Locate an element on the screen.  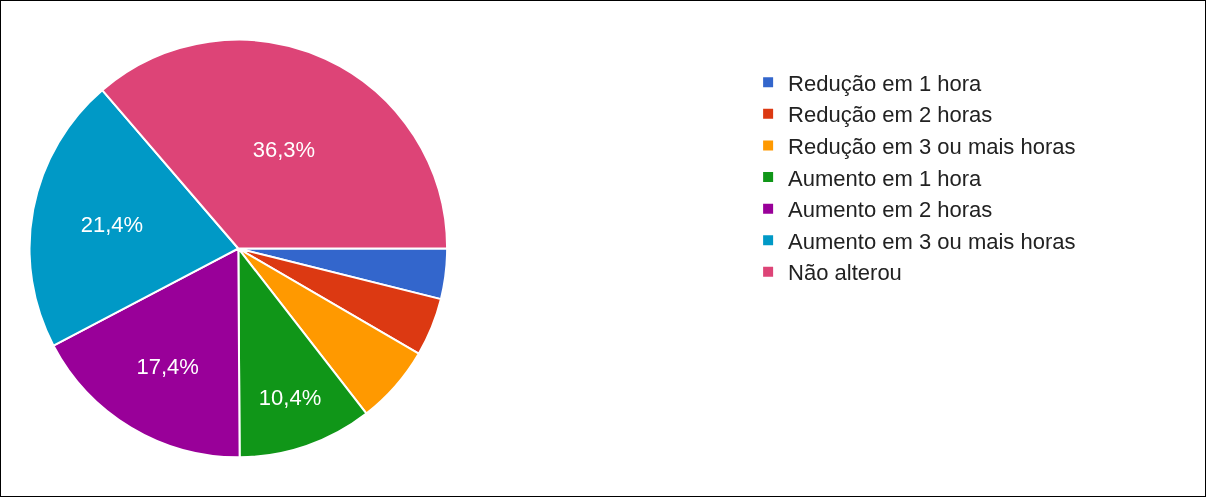
legend-label: Aumento em 3 ou mais horas is located at coordinates (932, 241).